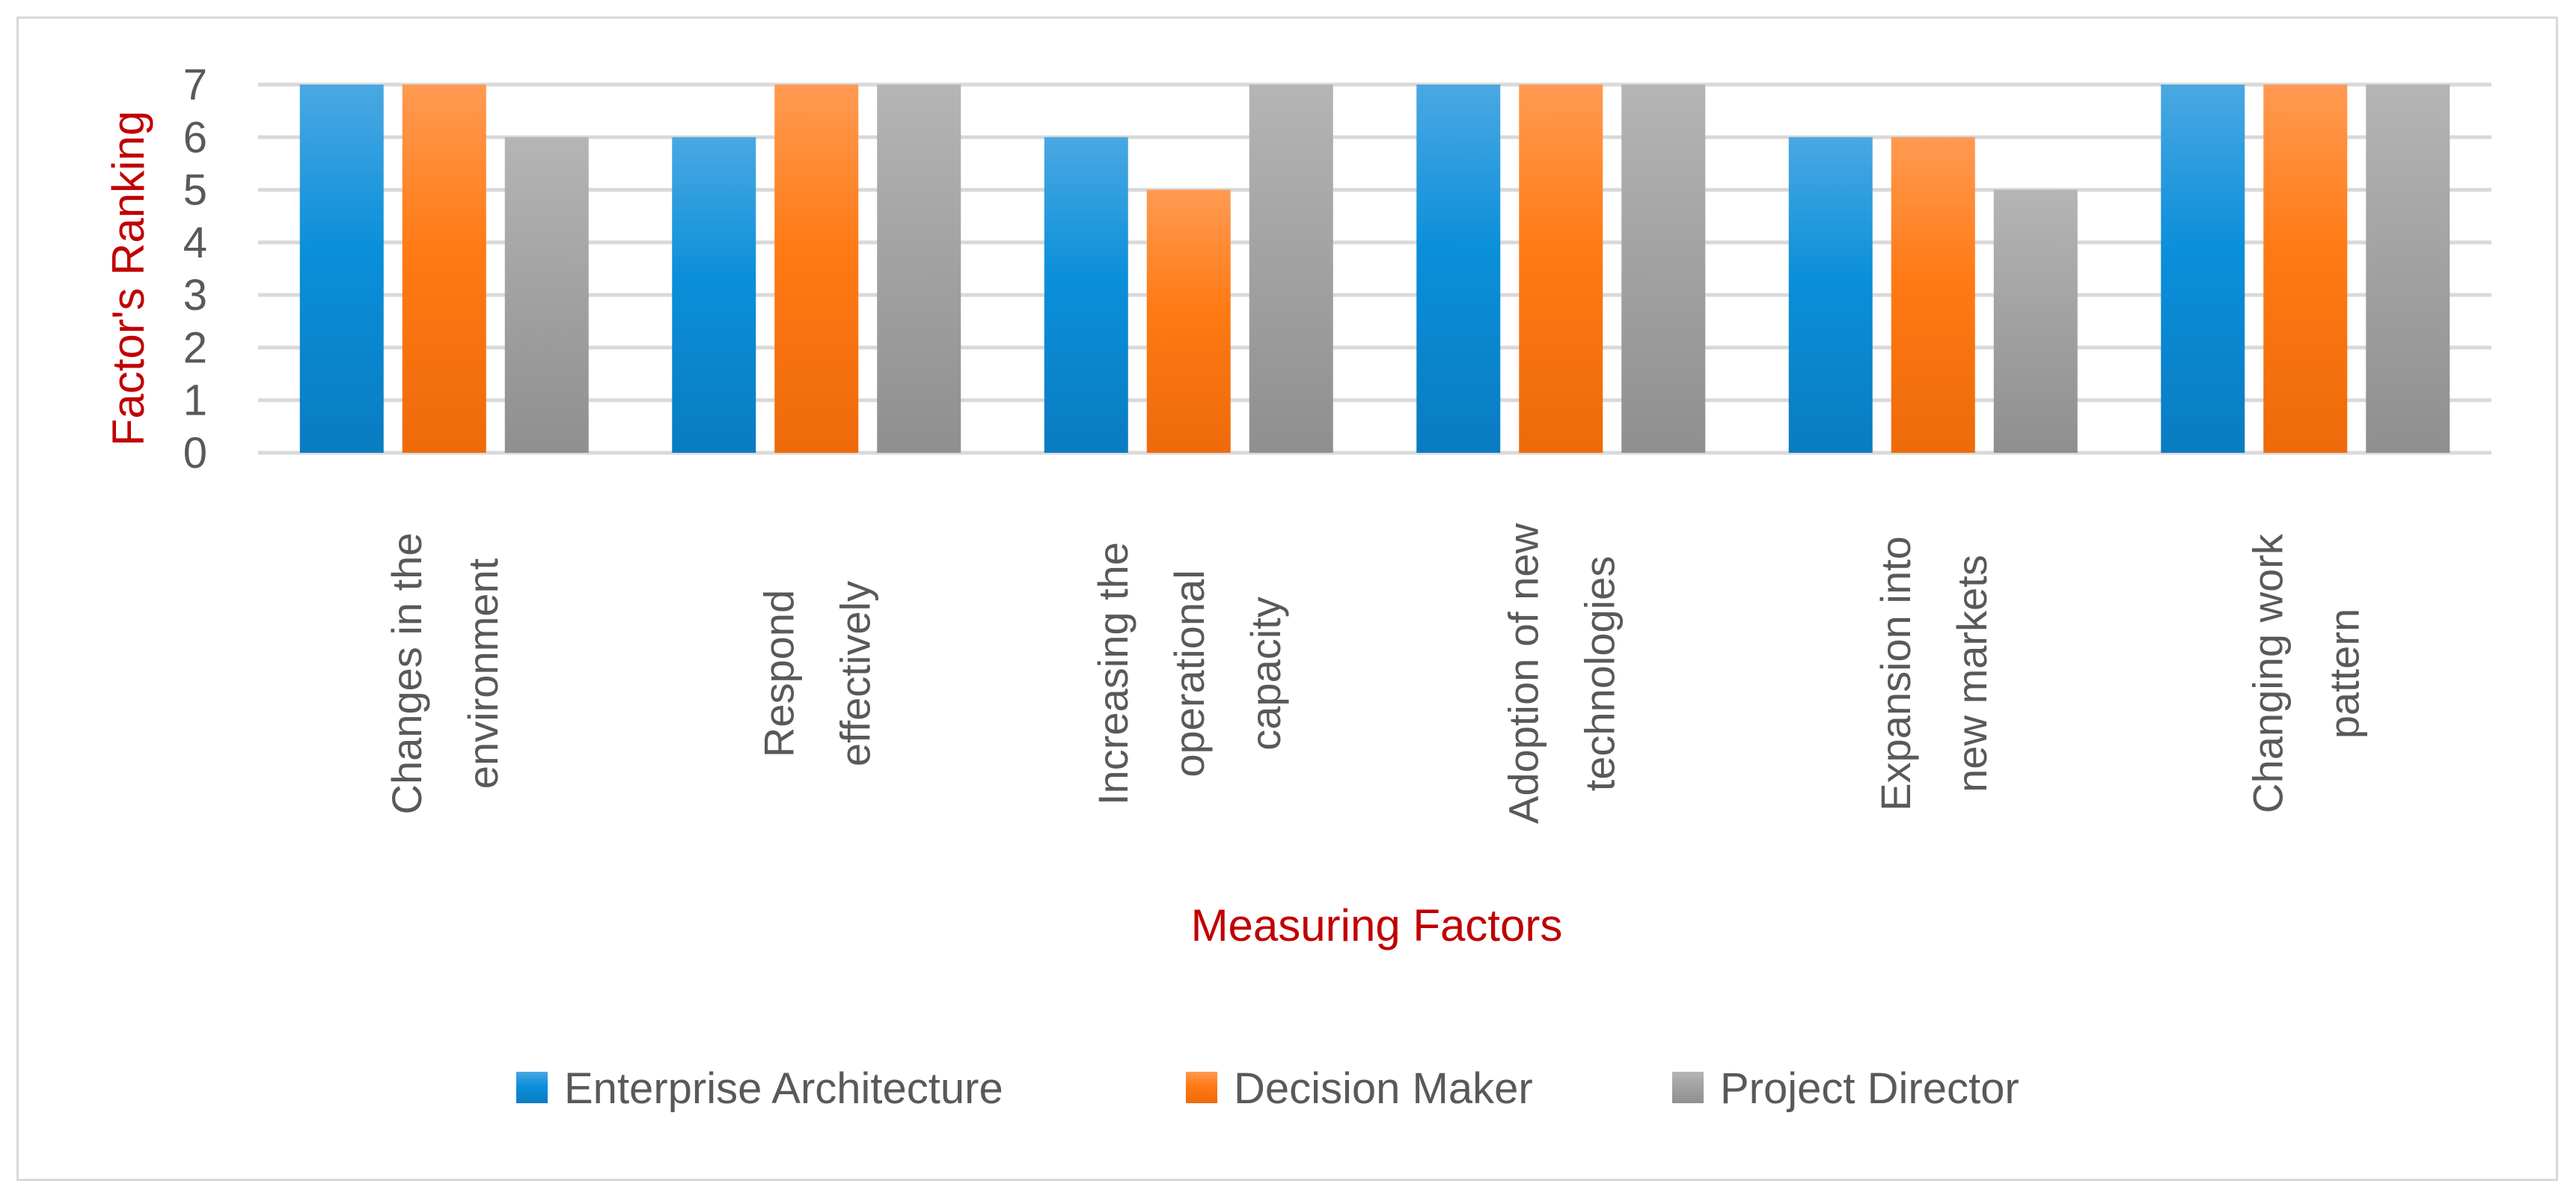  What do you see at coordinates (195, 138) in the screenshot?
I see `y-tick-label: 6` at bounding box center [195, 138].